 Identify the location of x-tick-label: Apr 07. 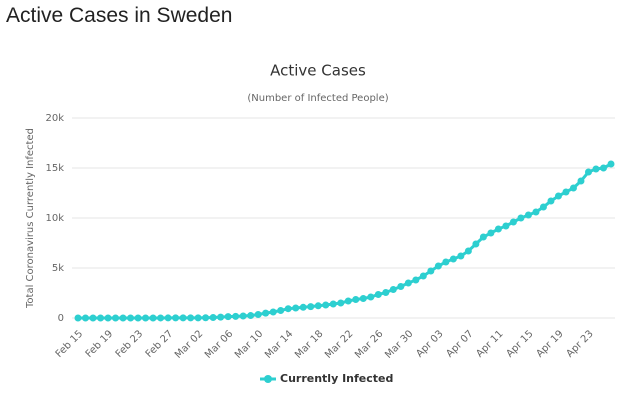
(459, 343).